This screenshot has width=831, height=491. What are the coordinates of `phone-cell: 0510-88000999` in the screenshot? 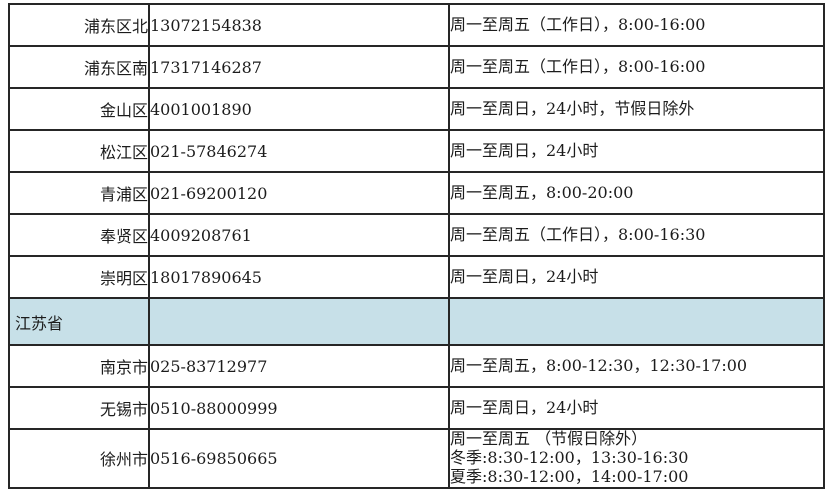 It's located at (299, 408).